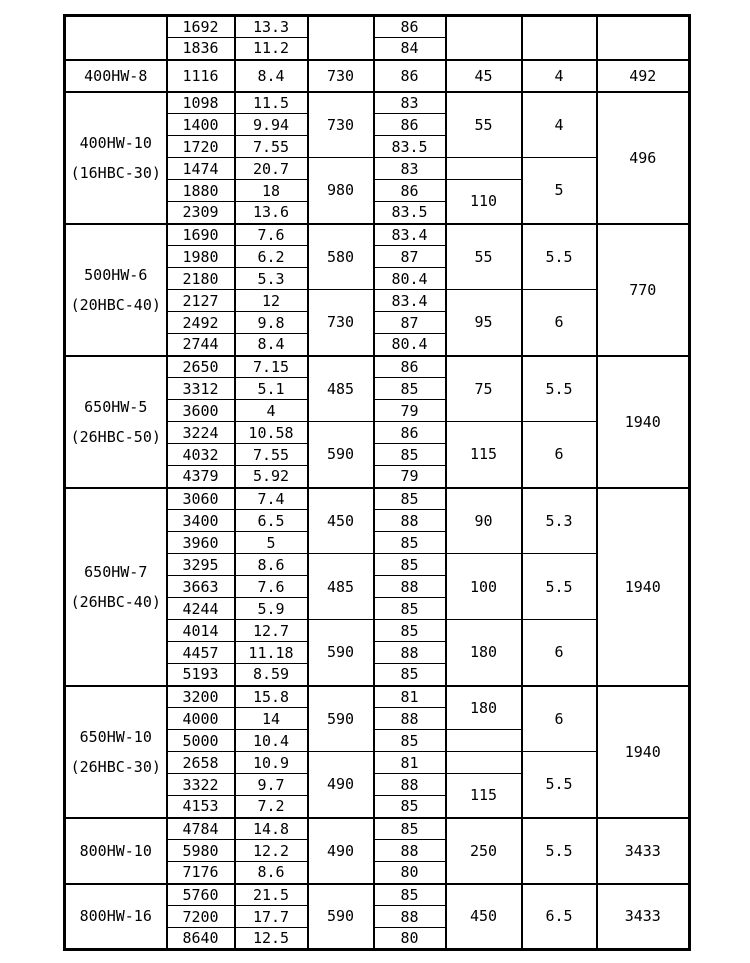  I want to click on speed-cell: 490, so click(340, 784).